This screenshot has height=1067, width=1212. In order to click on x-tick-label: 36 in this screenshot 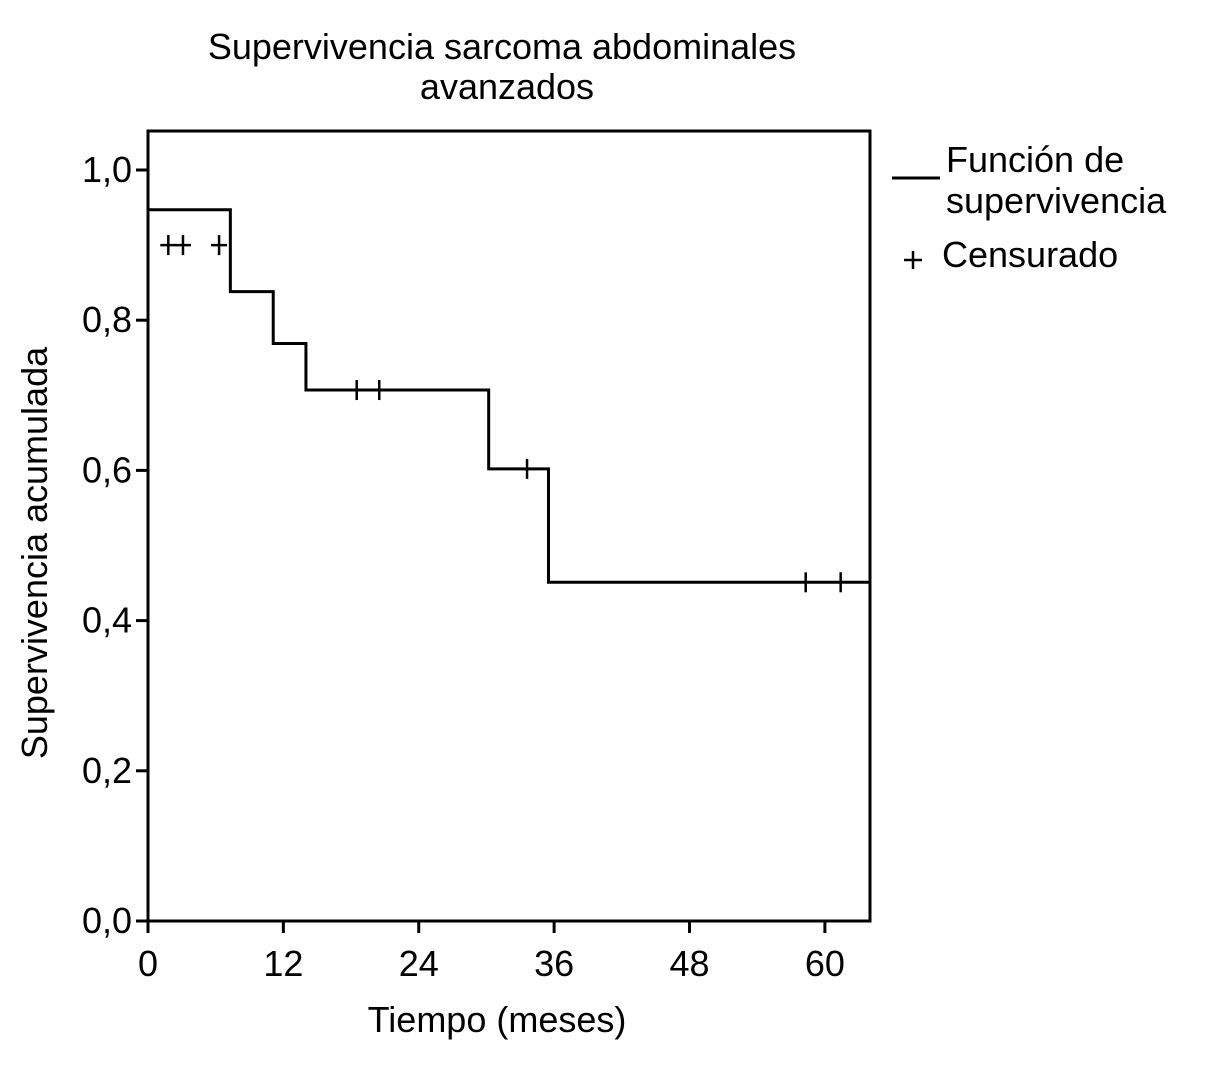, I will do `click(554, 963)`.